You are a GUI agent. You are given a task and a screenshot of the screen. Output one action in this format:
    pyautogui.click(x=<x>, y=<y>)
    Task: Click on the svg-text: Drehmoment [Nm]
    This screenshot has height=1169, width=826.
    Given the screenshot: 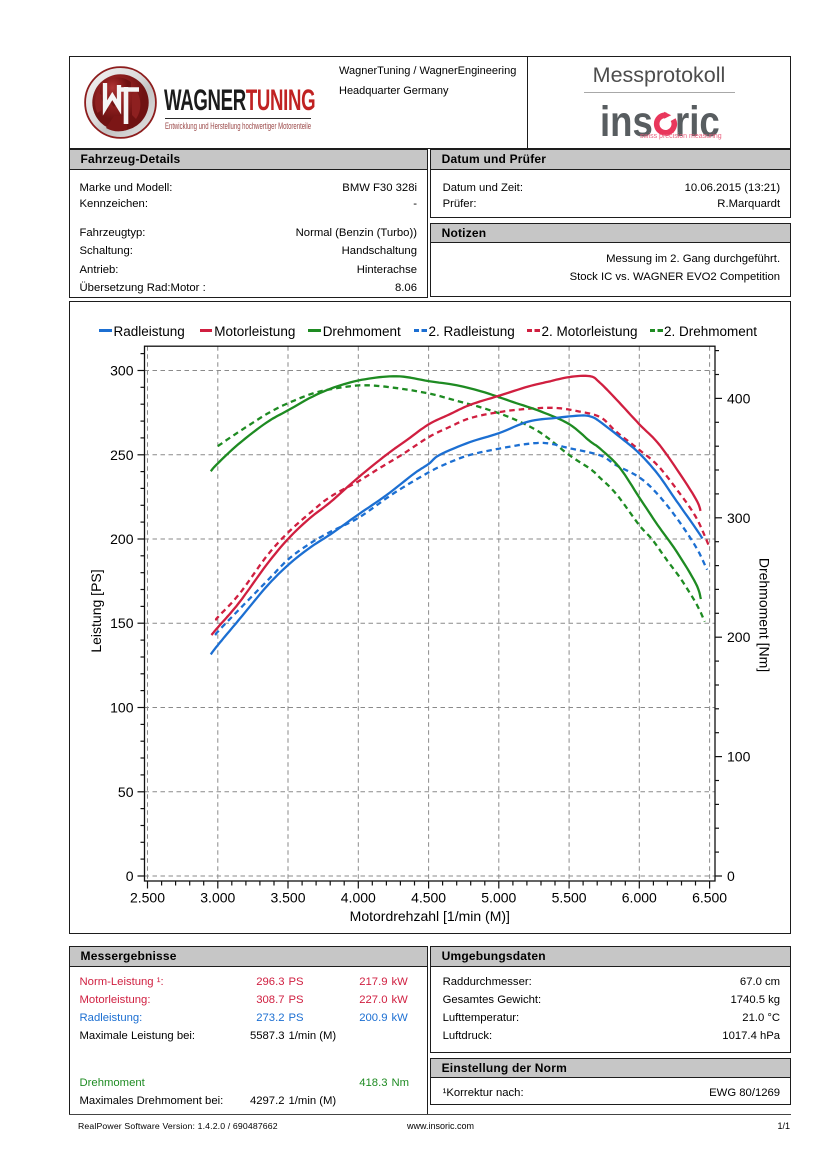 What is the action you would take?
    pyautogui.click(x=765, y=615)
    